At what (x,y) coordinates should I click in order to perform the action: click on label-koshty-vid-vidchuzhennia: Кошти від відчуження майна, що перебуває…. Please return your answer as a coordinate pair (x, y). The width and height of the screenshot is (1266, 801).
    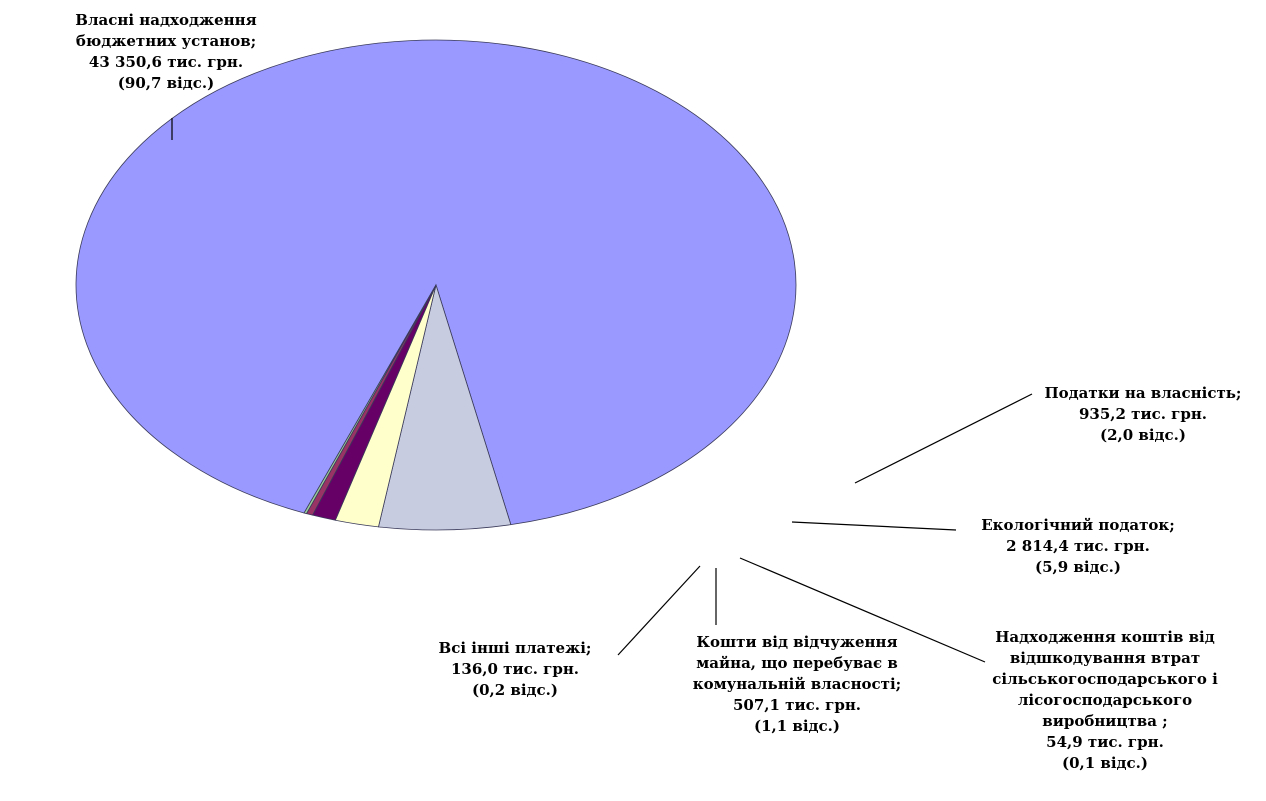
    Looking at the image, I should click on (797, 684).